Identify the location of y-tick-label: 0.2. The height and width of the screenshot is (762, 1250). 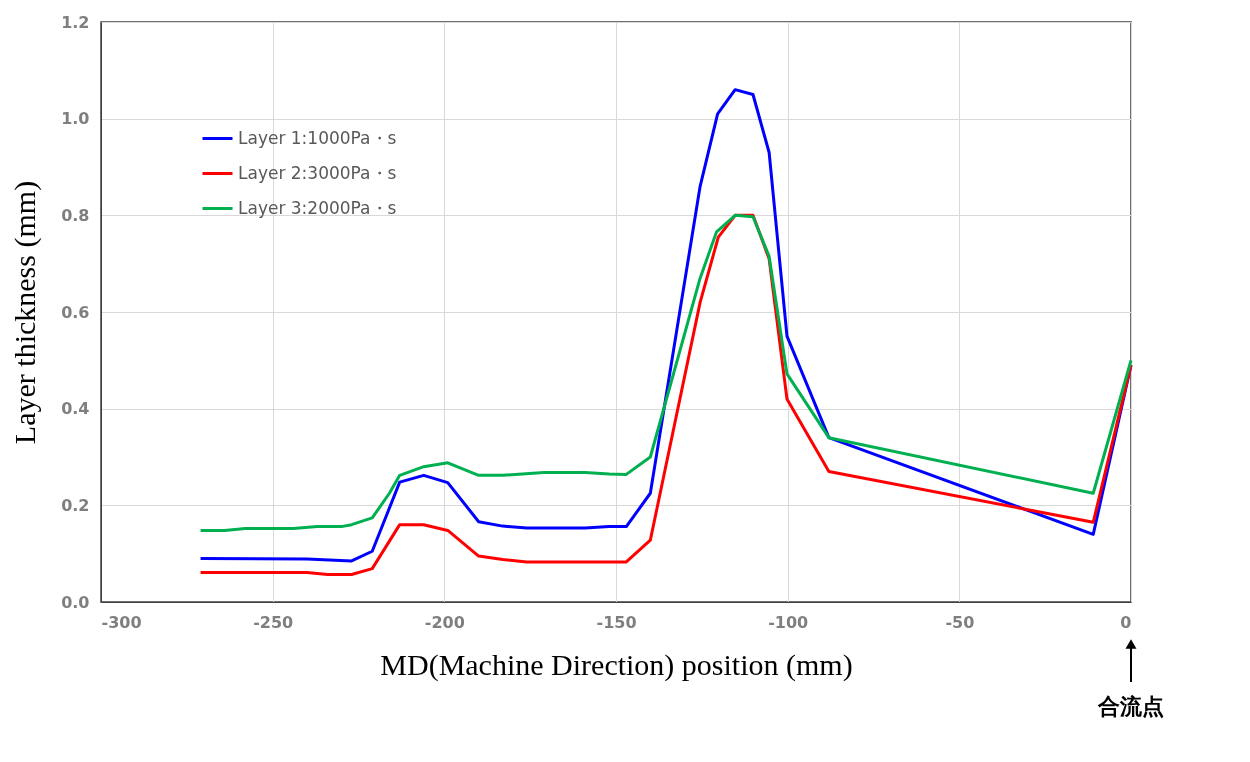
(75, 505).